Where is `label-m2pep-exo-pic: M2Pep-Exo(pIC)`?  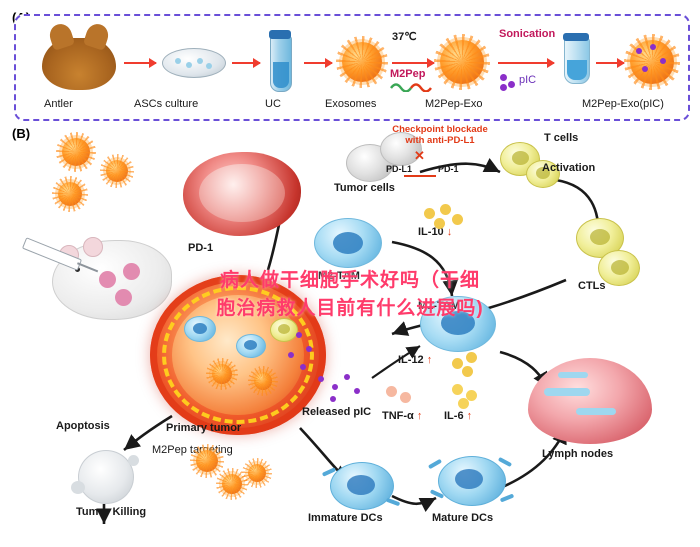 label-m2pep-exo-pic: M2Pep-Exo(pIC) is located at coordinates (623, 104).